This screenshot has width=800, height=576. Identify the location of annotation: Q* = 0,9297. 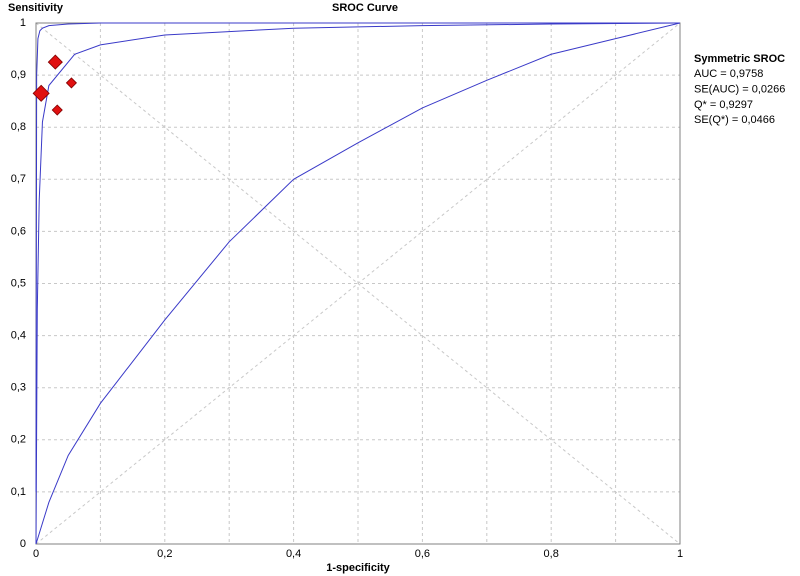
(723, 105).